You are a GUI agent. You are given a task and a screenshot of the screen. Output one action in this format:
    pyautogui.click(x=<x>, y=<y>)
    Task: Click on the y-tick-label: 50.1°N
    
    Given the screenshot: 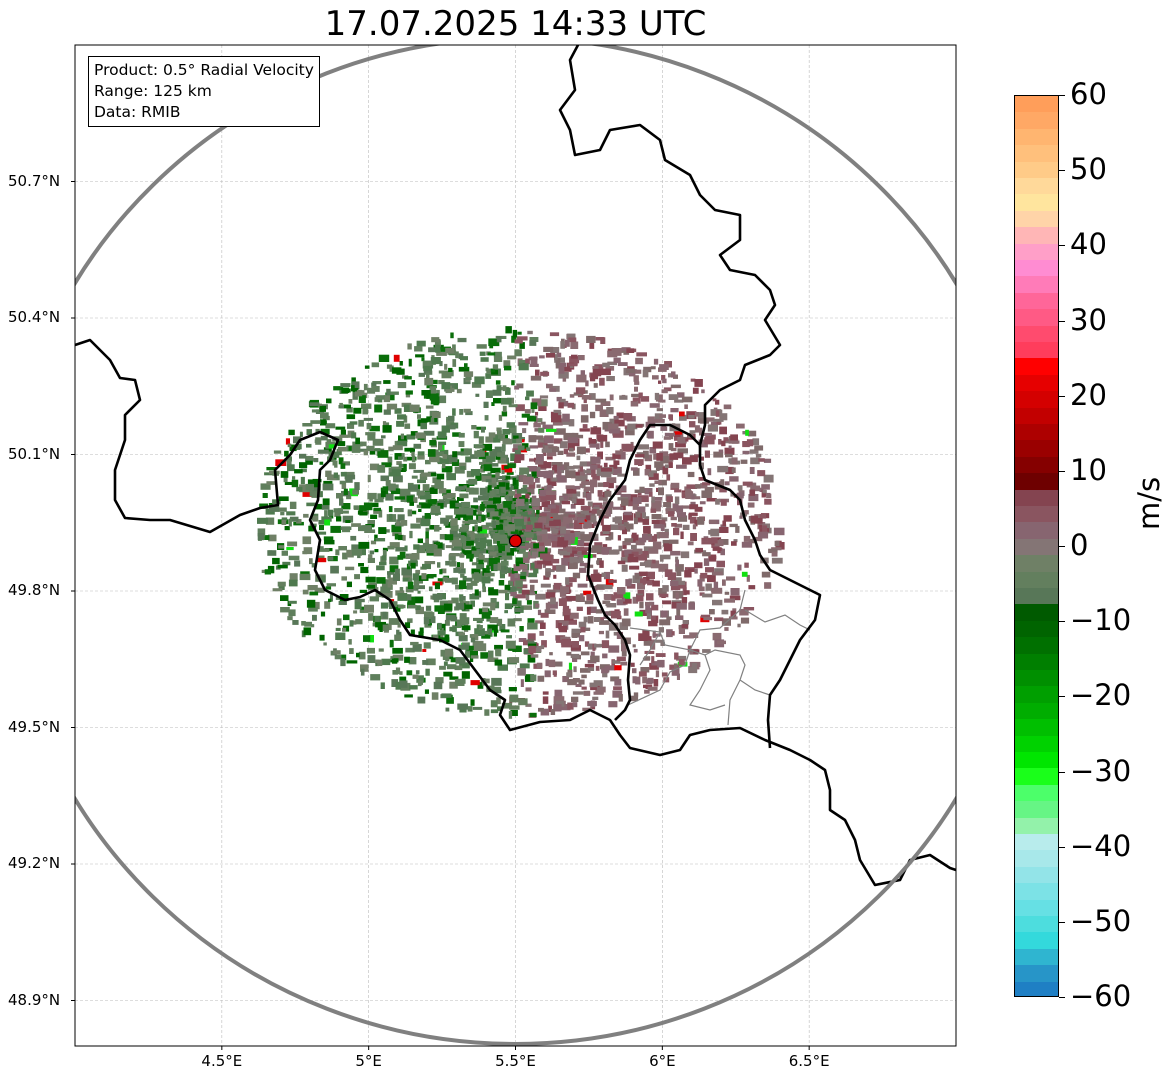 What is the action you would take?
    pyautogui.click(x=34, y=453)
    